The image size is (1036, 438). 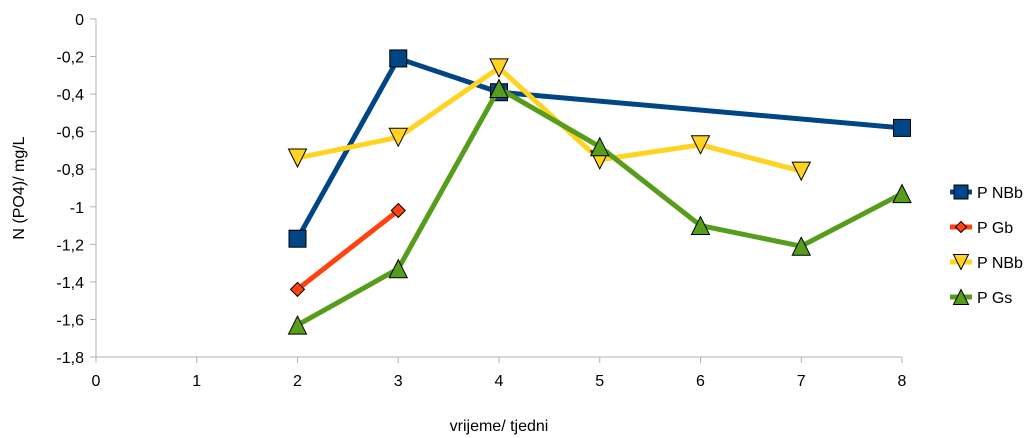 What do you see at coordinates (801, 381) in the screenshot?
I see `x-tick-label: 7` at bounding box center [801, 381].